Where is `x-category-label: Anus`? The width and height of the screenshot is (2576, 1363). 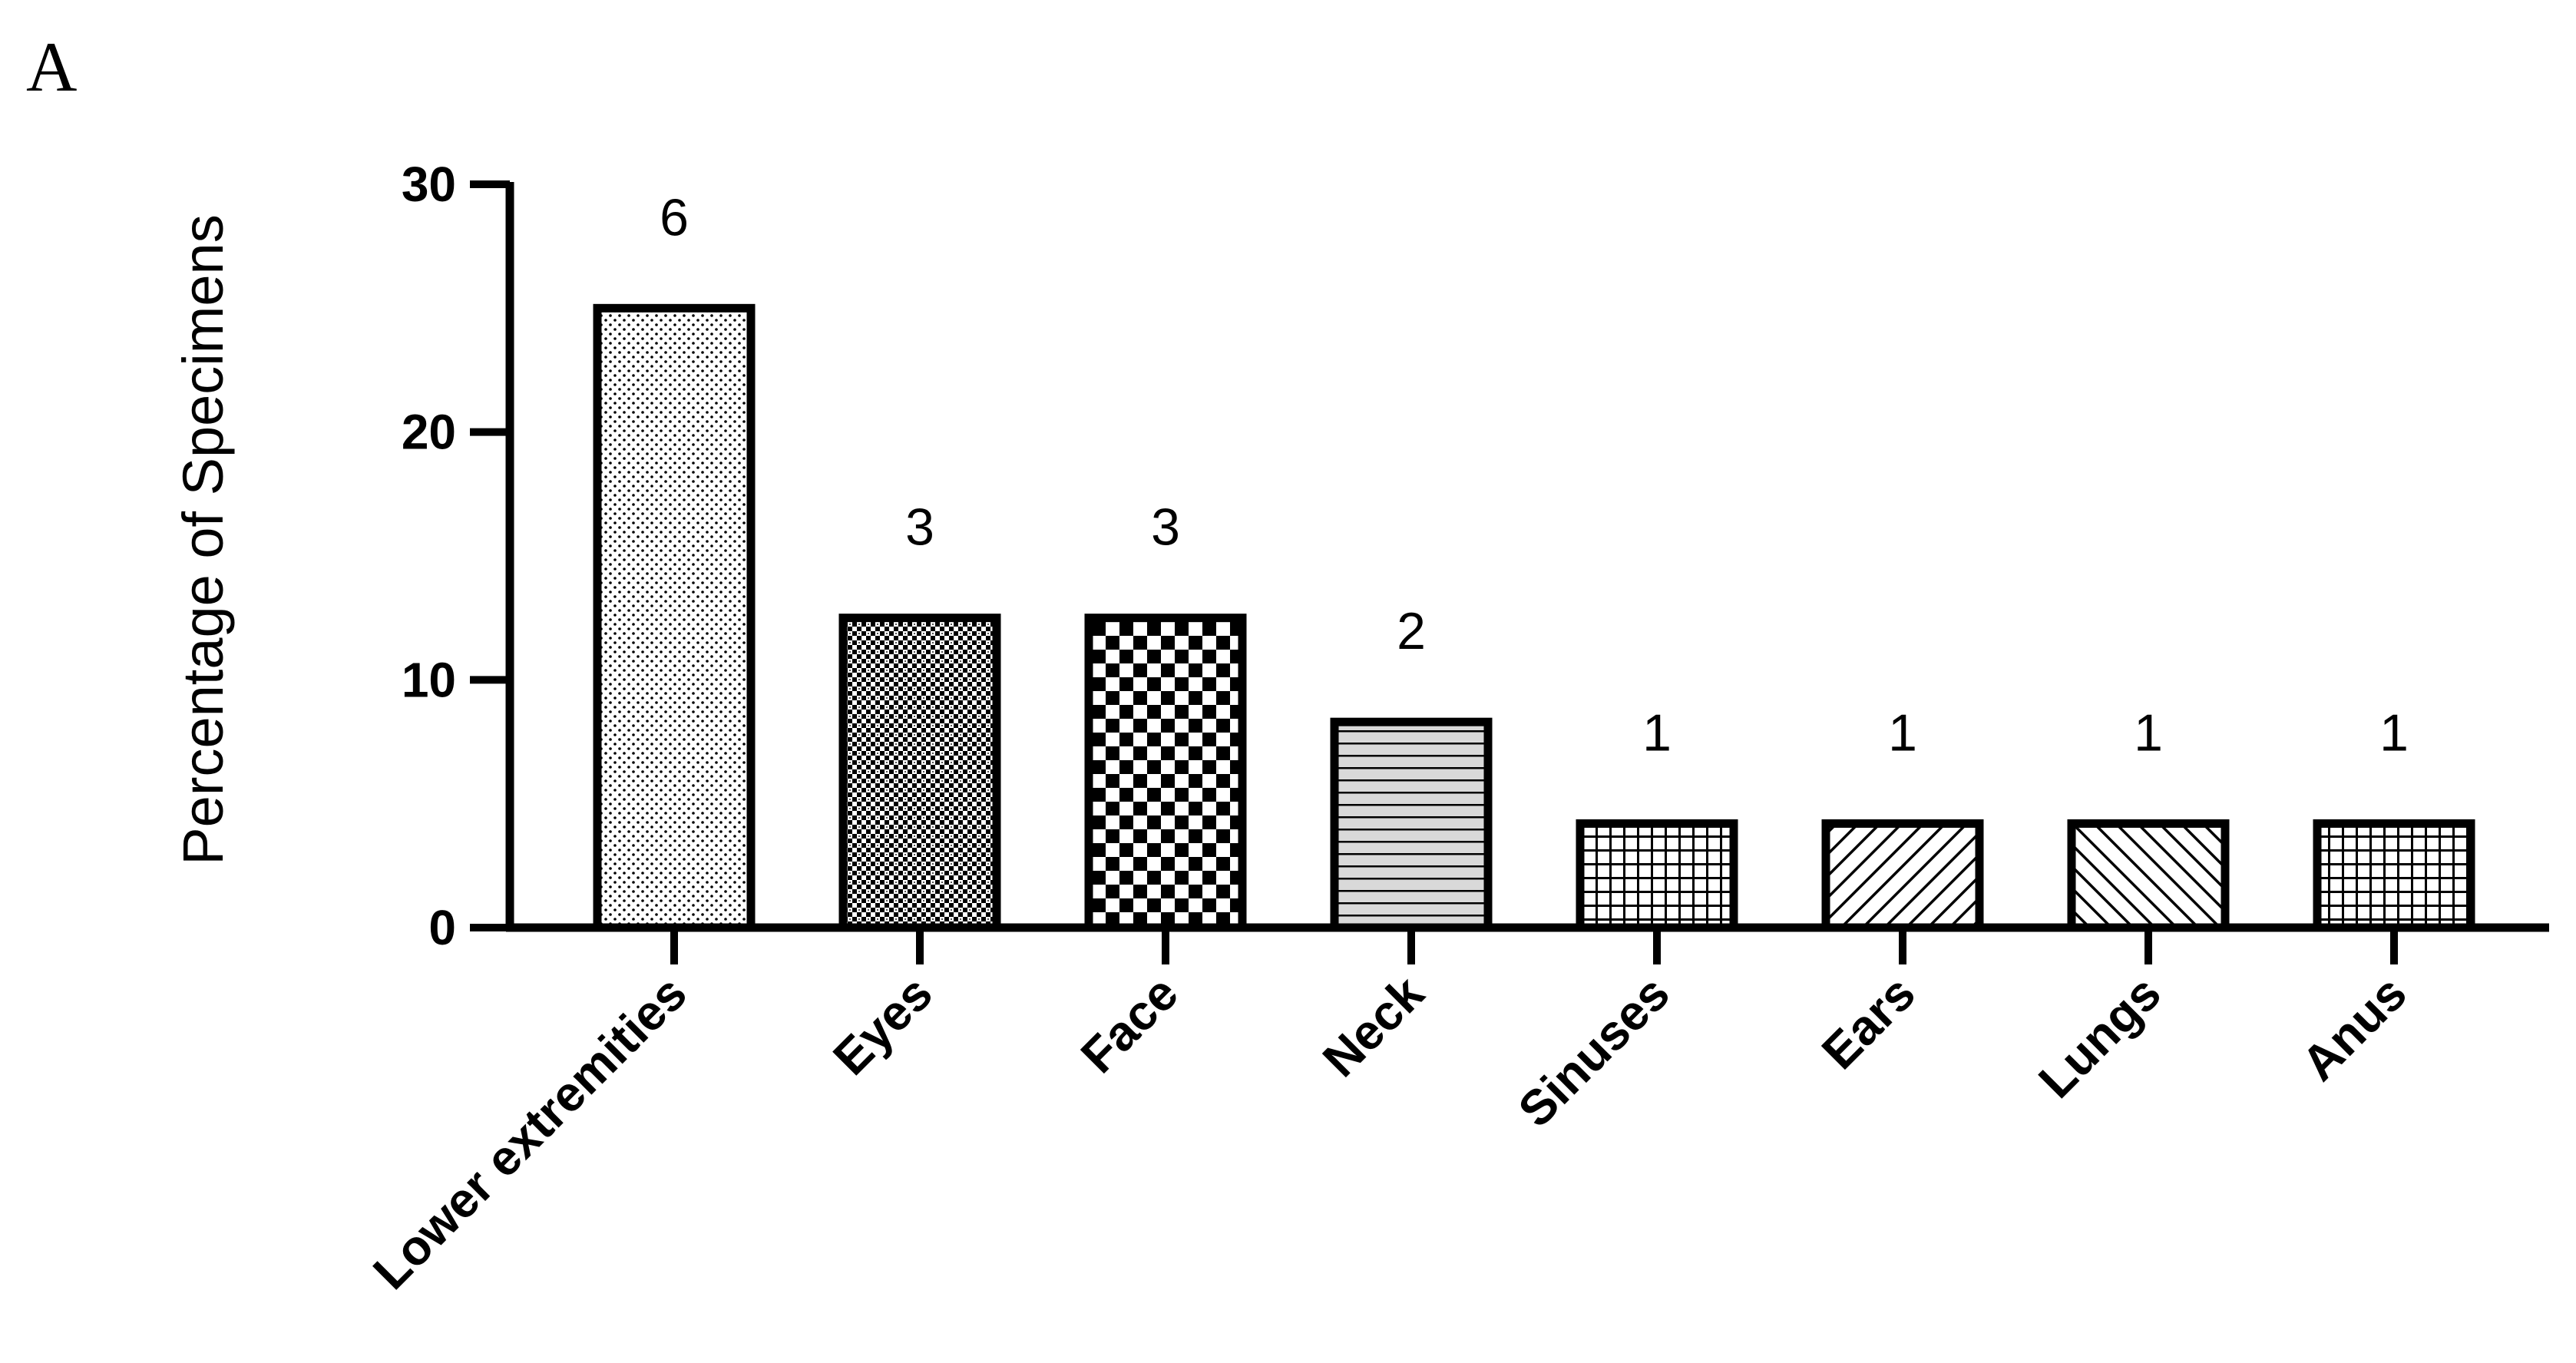
x-category-label: Anus is located at coordinates (2354, 1028).